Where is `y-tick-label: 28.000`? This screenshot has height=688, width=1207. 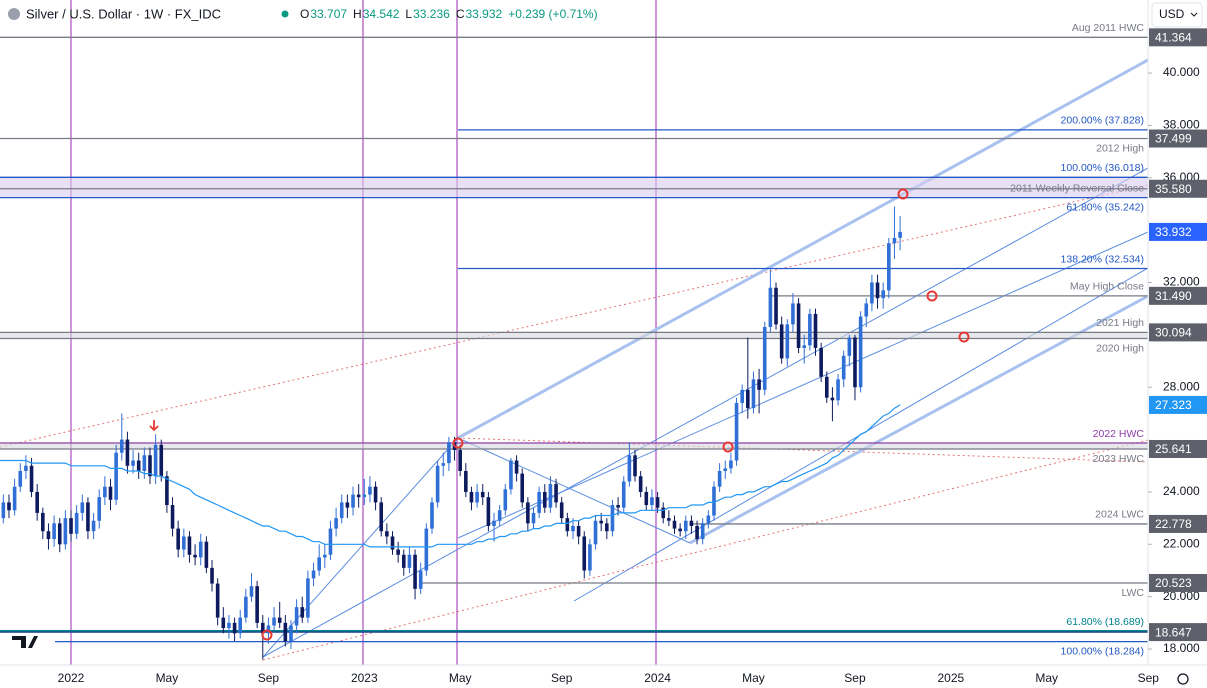 y-tick-label: 28.000 is located at coordinates (1181, 386).